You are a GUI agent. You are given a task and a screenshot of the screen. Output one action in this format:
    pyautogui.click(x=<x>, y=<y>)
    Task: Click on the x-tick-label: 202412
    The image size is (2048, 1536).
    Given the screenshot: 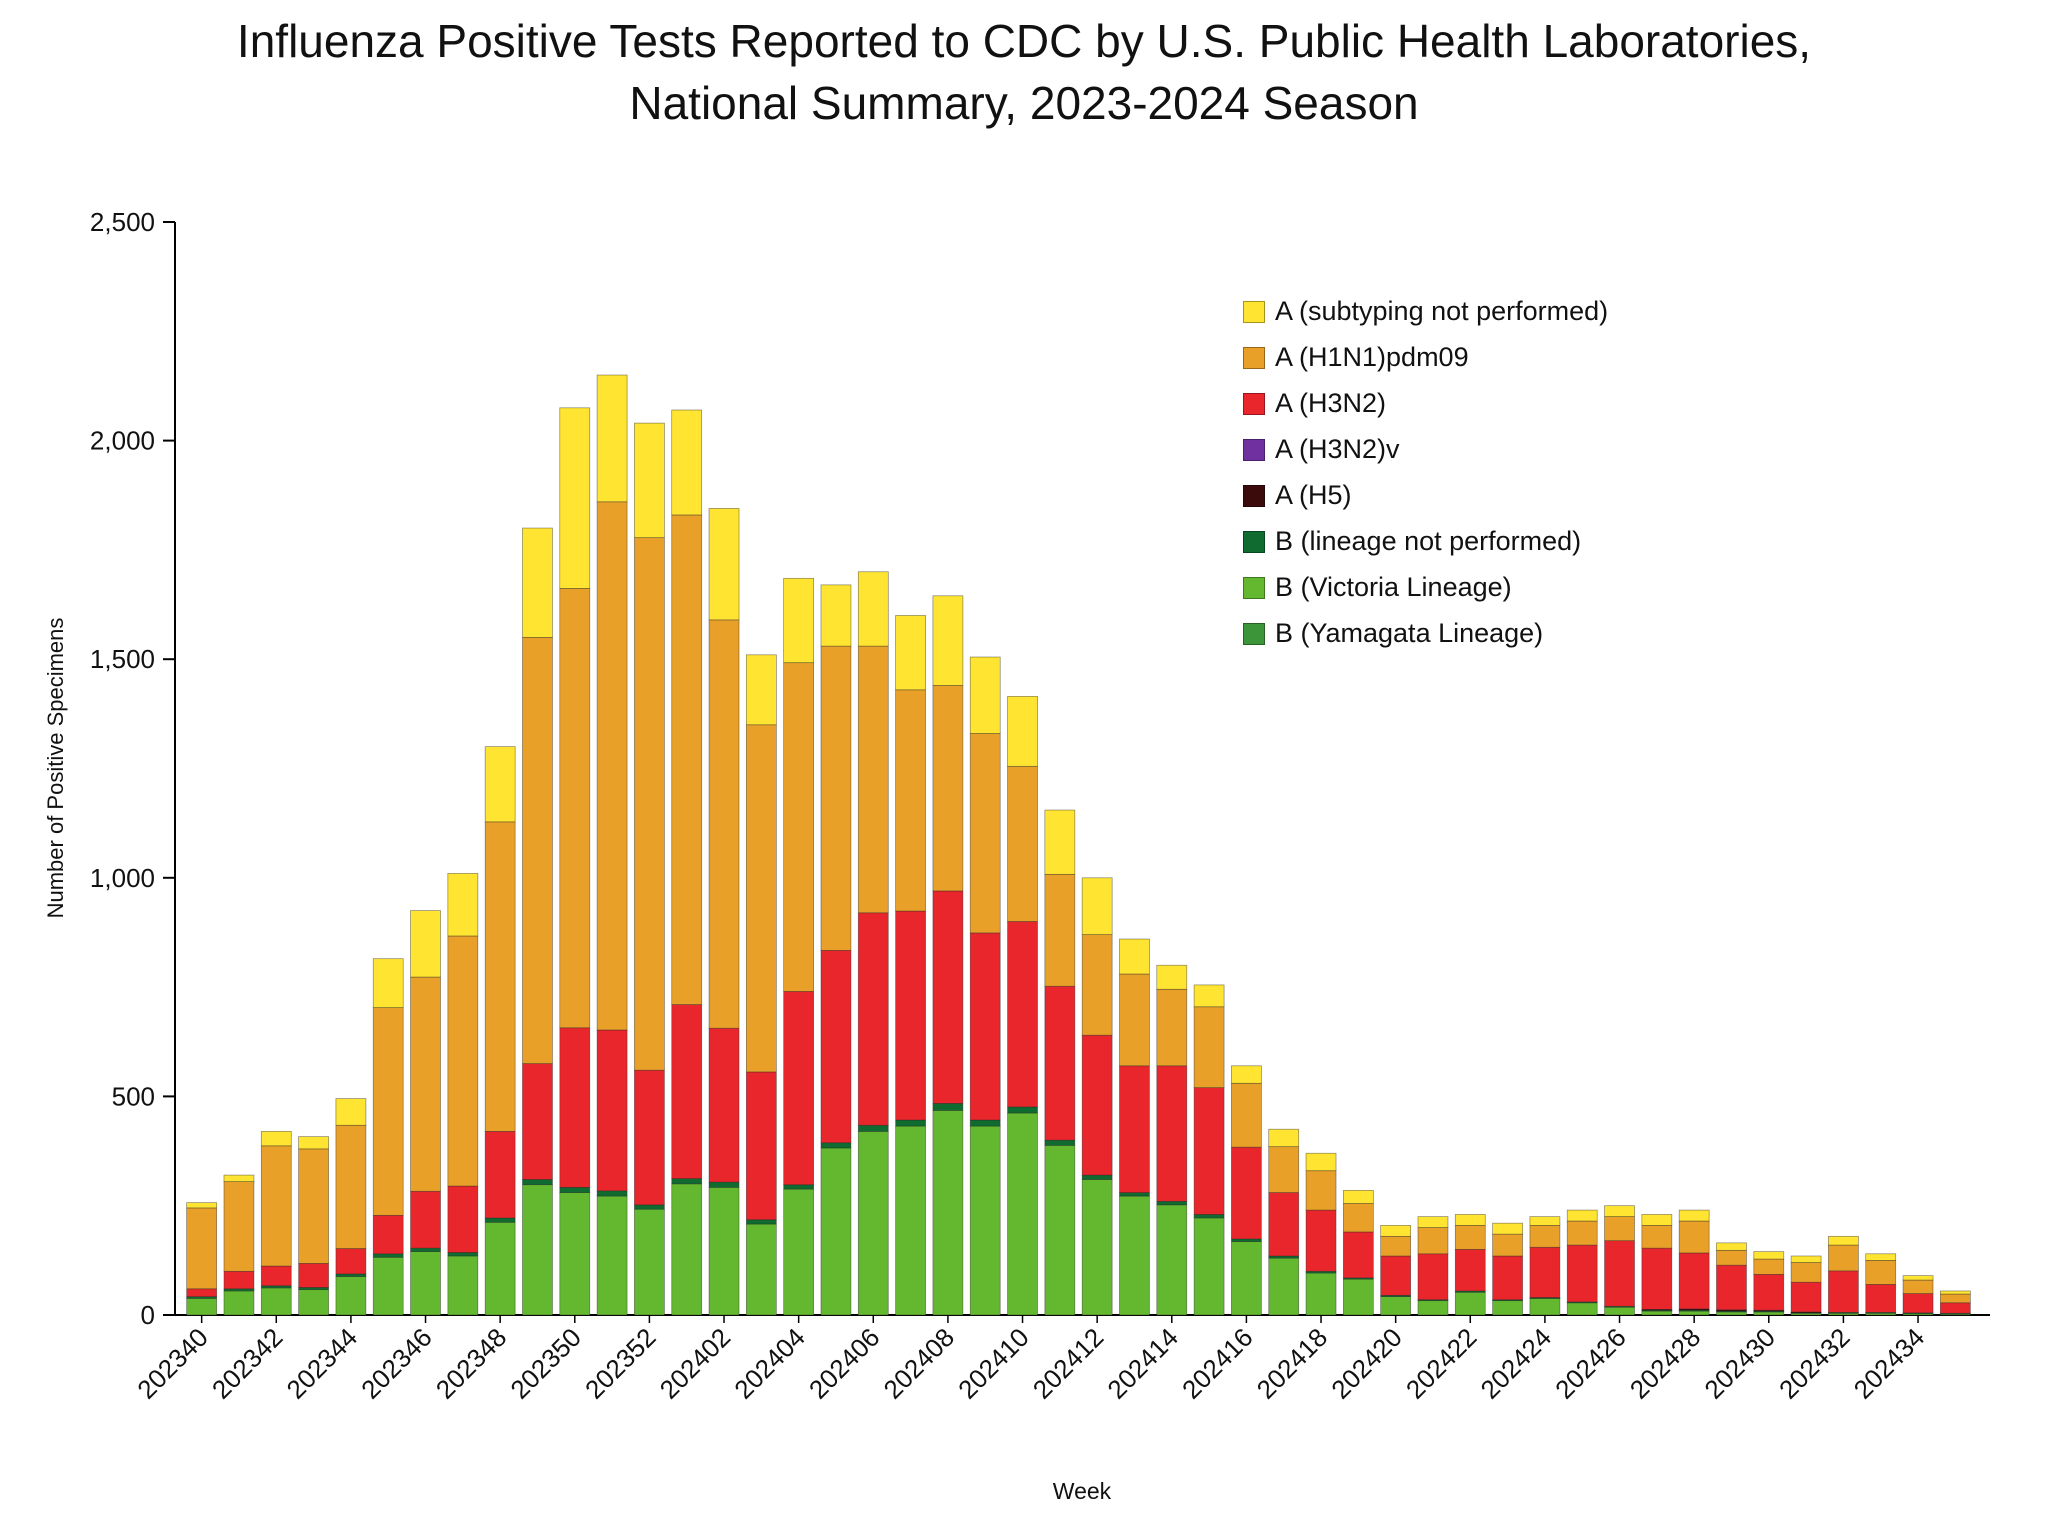 What is the action you would take?
    pyautogui.click(x=1068, y=1363)
    